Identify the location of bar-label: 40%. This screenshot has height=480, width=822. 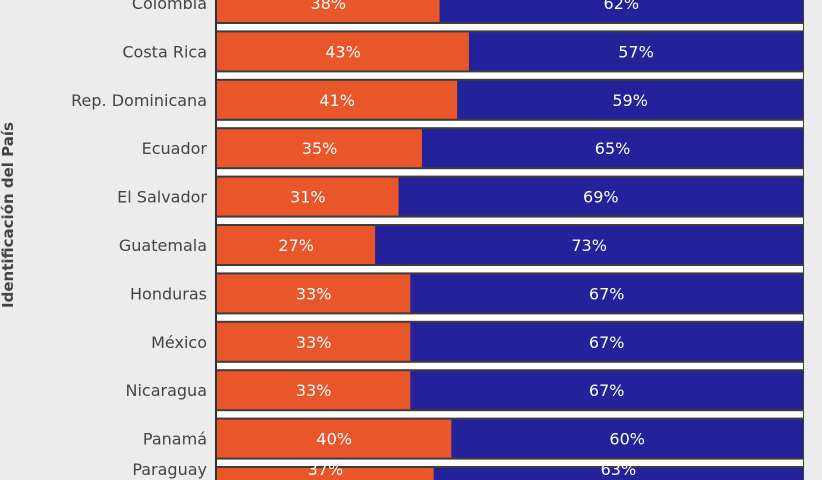
(334, 439).